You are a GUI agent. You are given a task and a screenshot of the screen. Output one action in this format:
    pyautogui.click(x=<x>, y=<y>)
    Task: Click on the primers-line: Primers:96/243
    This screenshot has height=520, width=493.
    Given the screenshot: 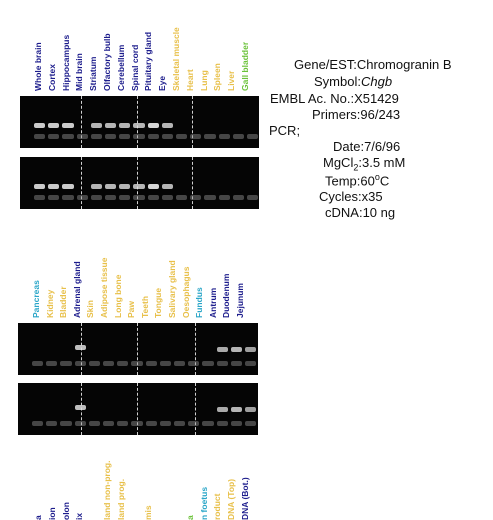 What is the action you would take?
    pyautogui.click(x=356, y=114)
    